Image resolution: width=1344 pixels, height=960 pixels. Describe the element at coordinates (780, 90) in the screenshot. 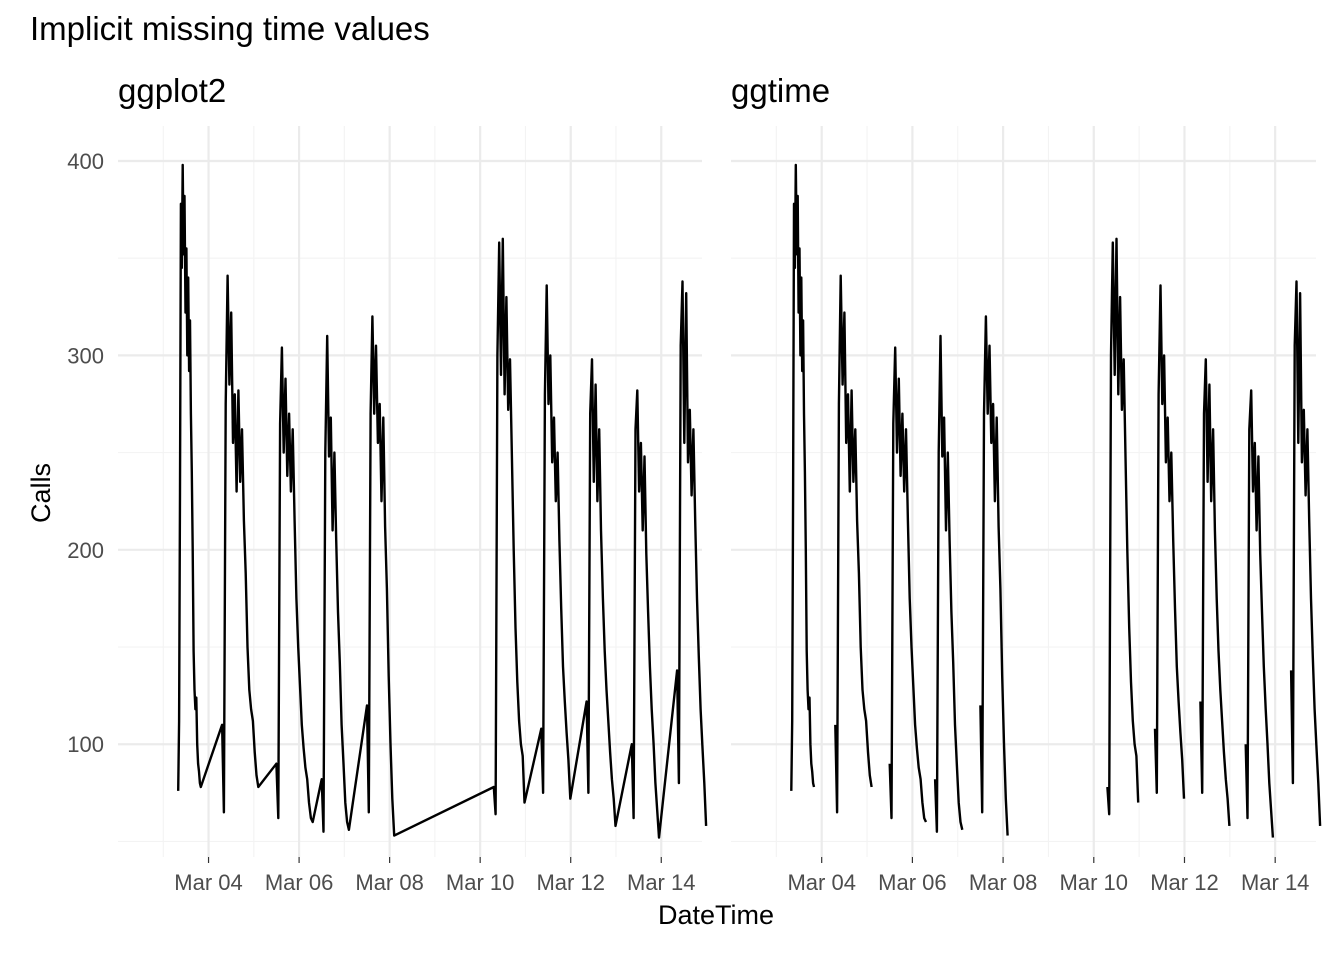

I see `facet-title-ggtime: ggtime` at that location.